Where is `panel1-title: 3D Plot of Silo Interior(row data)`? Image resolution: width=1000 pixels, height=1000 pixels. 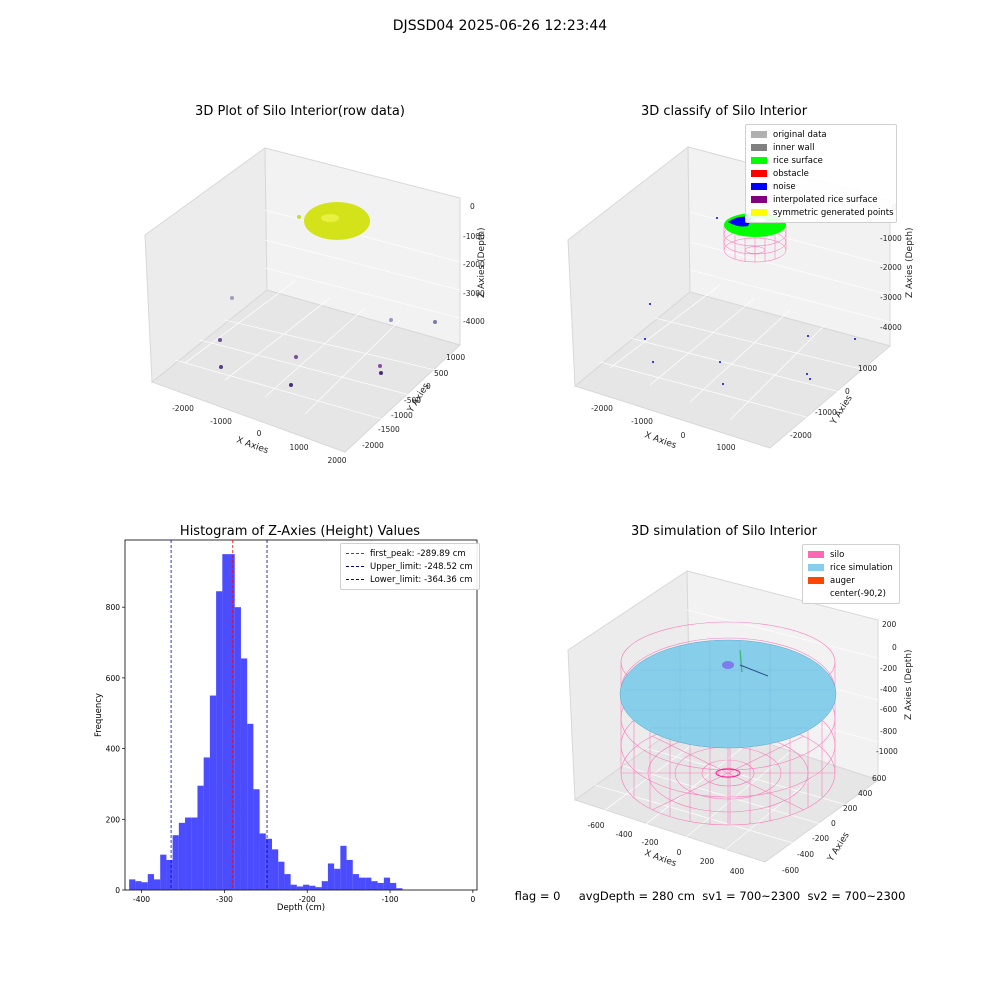 panel1-title: 3D Plot of Silo Interior(row data) is located at coordinates (300, 111).